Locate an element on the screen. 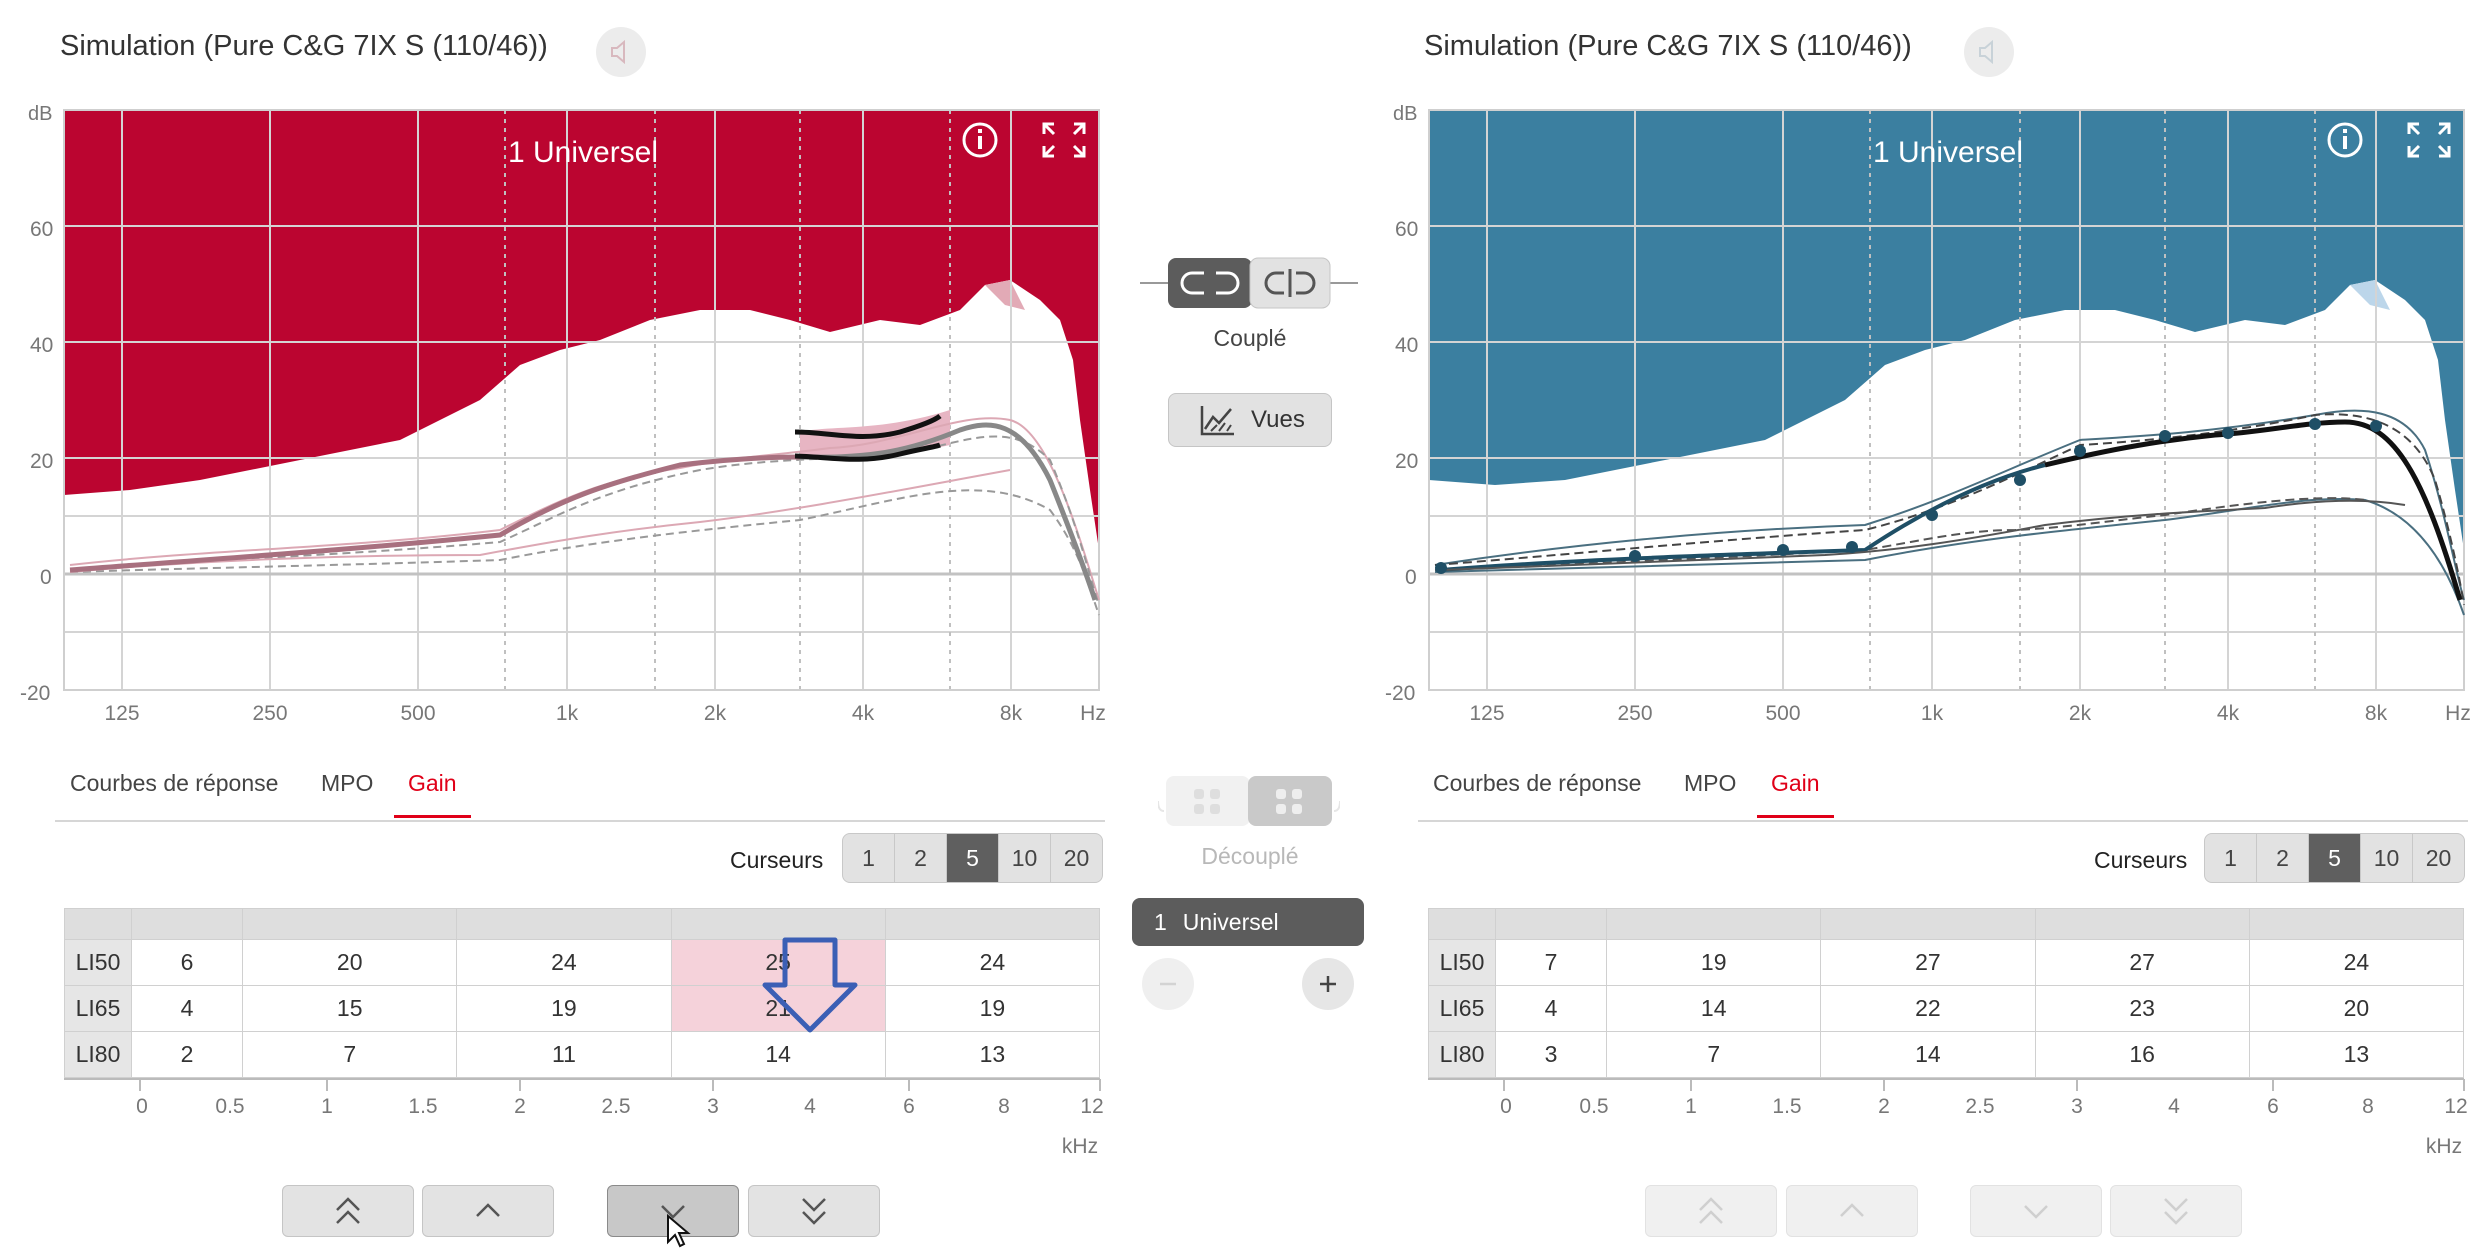 This screenshot has height=1249, width=2475. table-row: LI50 6 20 24 25 24 is located at coordinates (582, 962).